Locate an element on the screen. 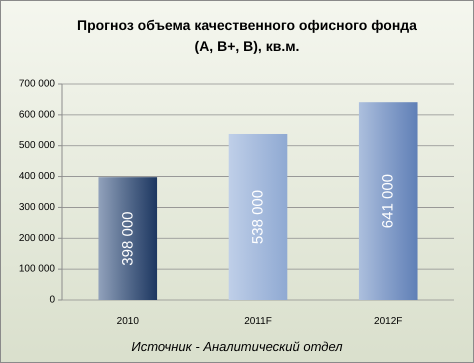 The height and width of the screenshot is (363, 474). y-tick-label: 100 000 is located at coordinates (37, 269).